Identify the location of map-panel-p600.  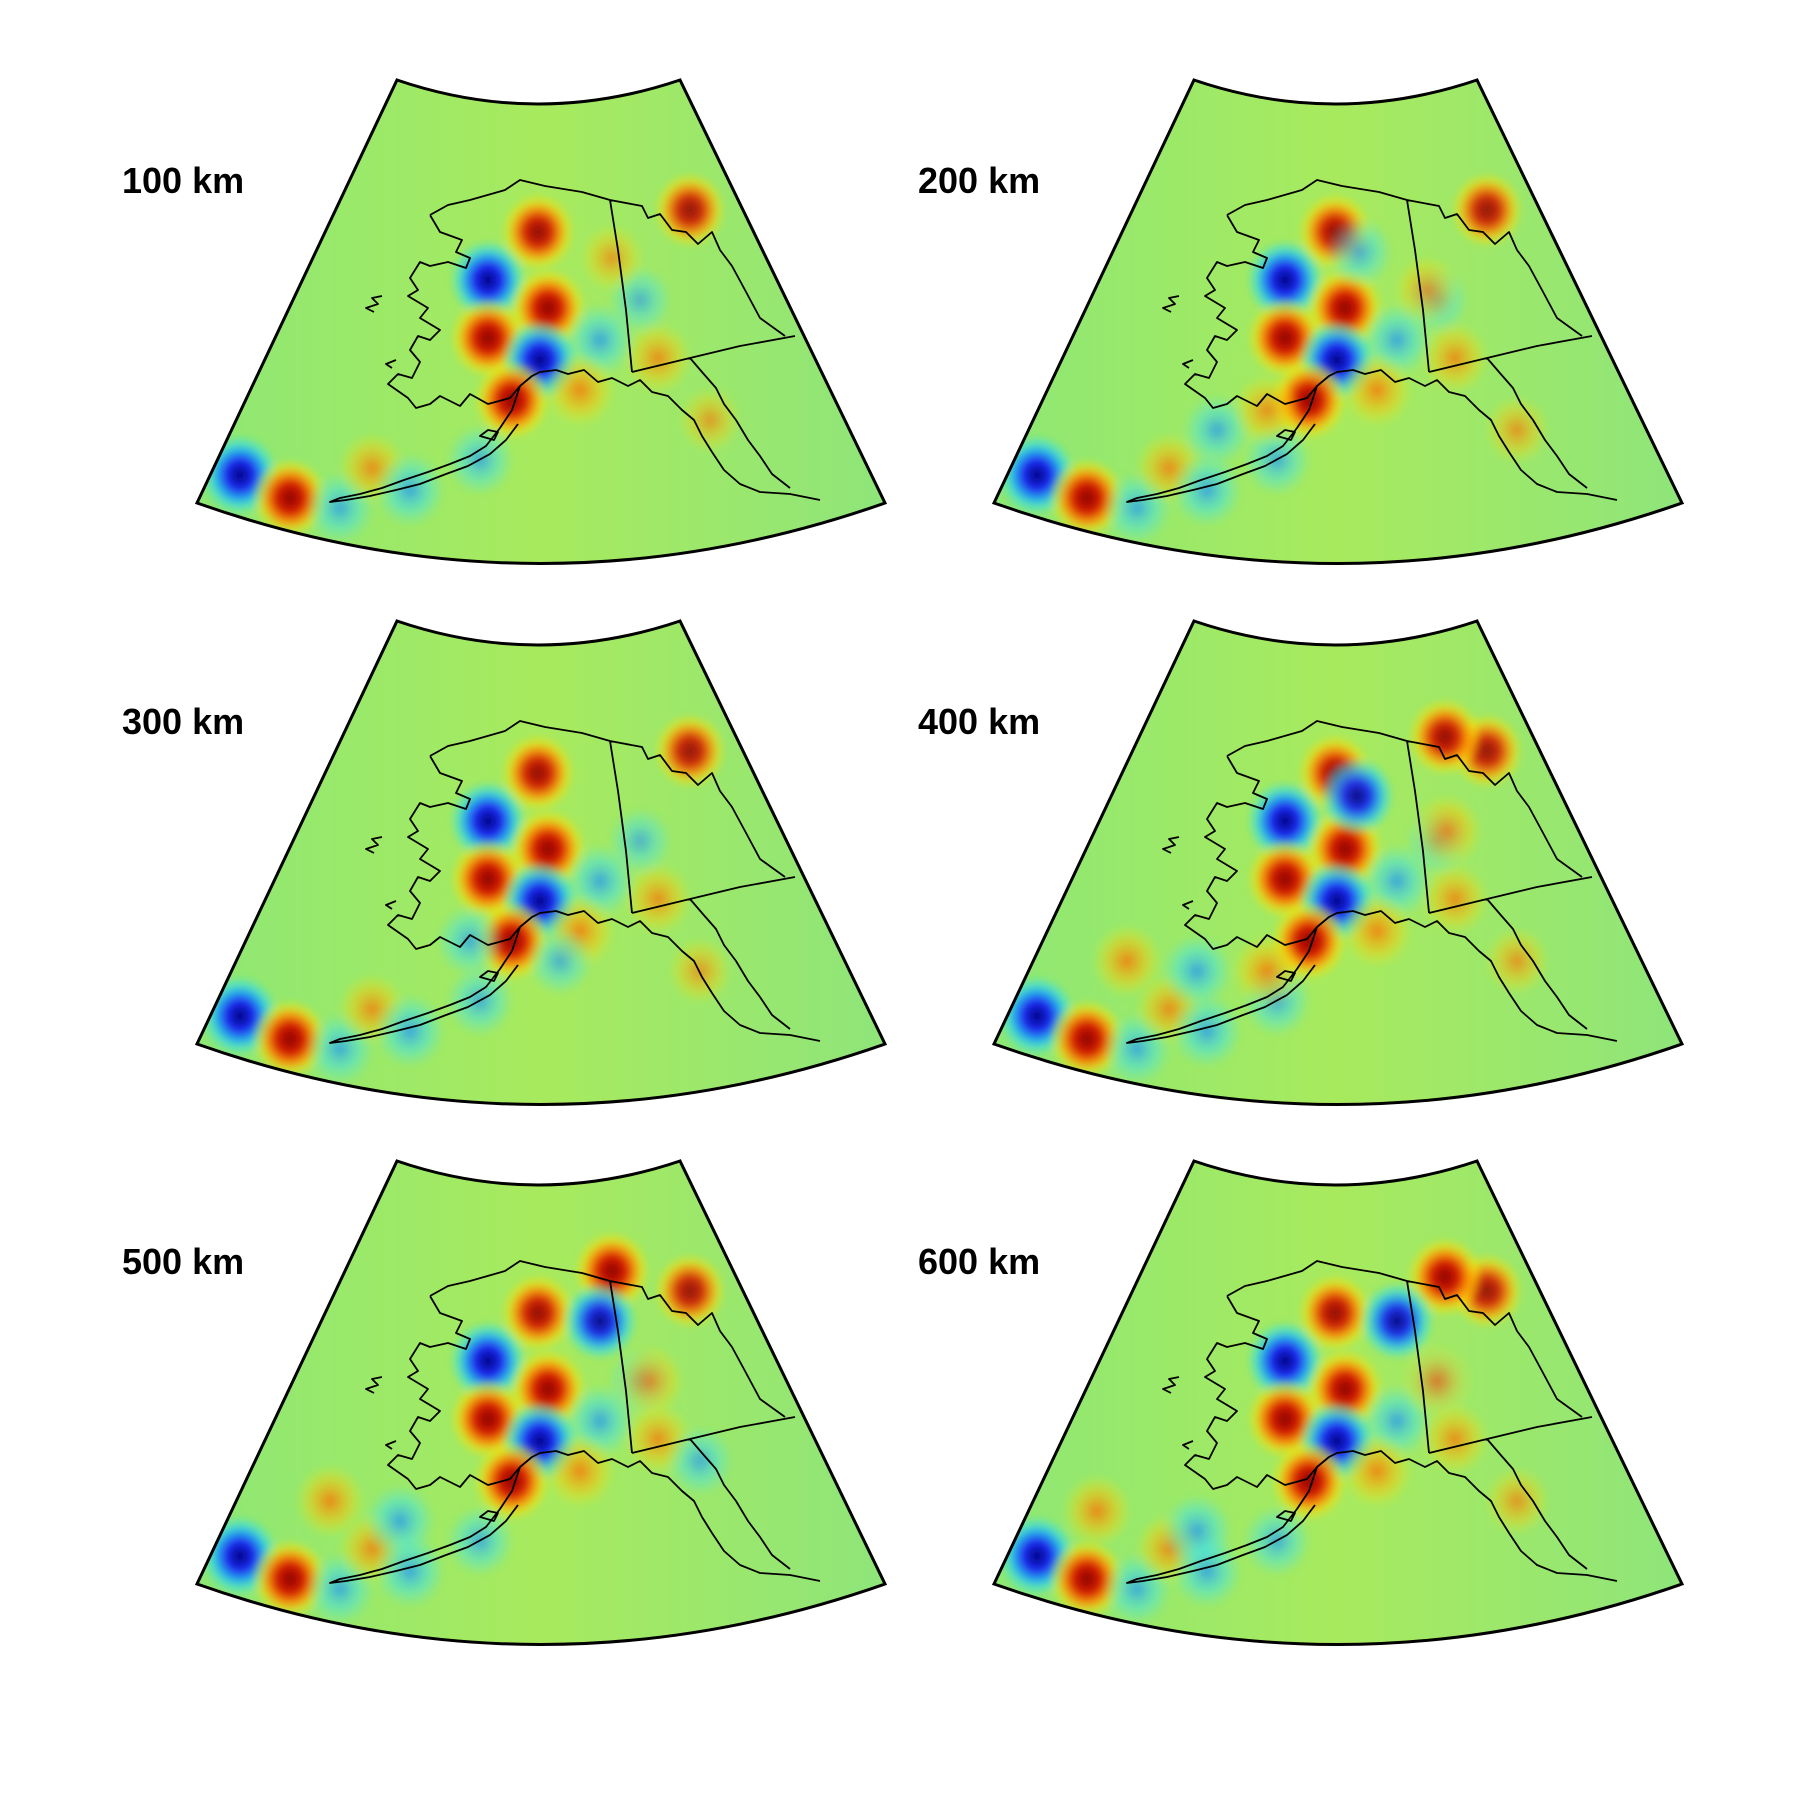
(1338, 1402).